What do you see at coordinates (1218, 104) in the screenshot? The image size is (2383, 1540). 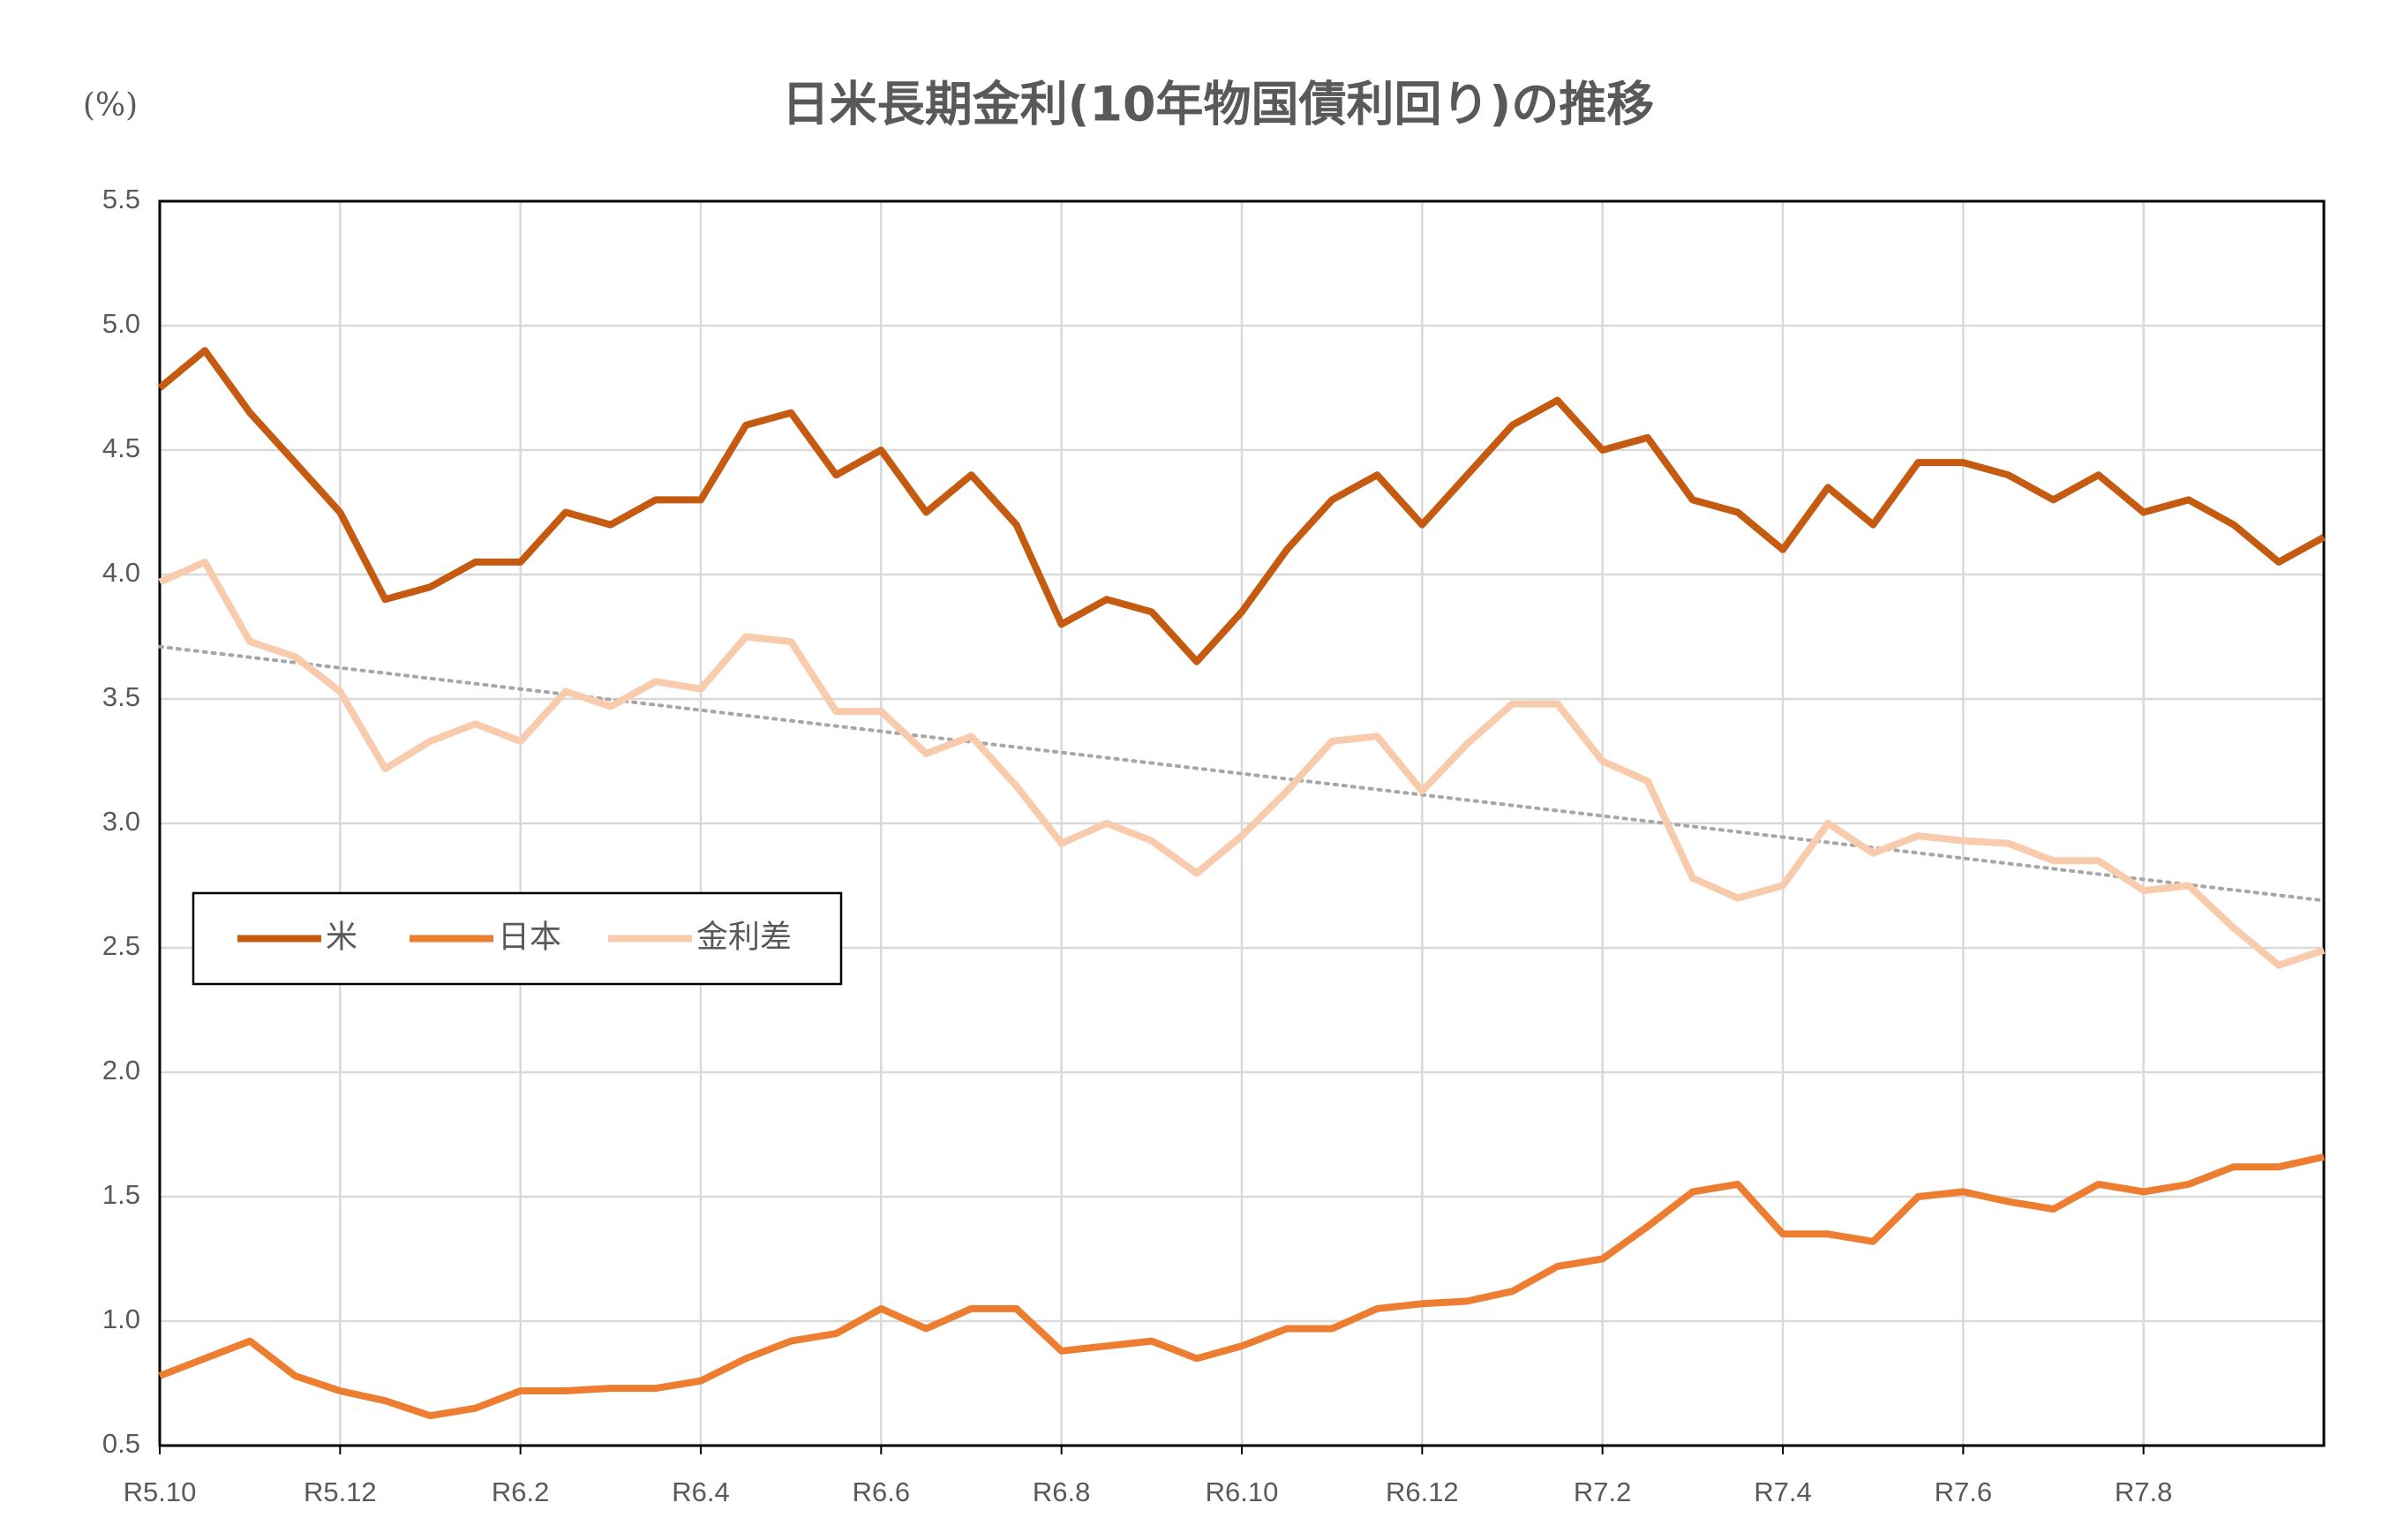 I see `chart-title: 日米長期金利(10年物国債利回り)の推移` at bounding box center [1218, 104].